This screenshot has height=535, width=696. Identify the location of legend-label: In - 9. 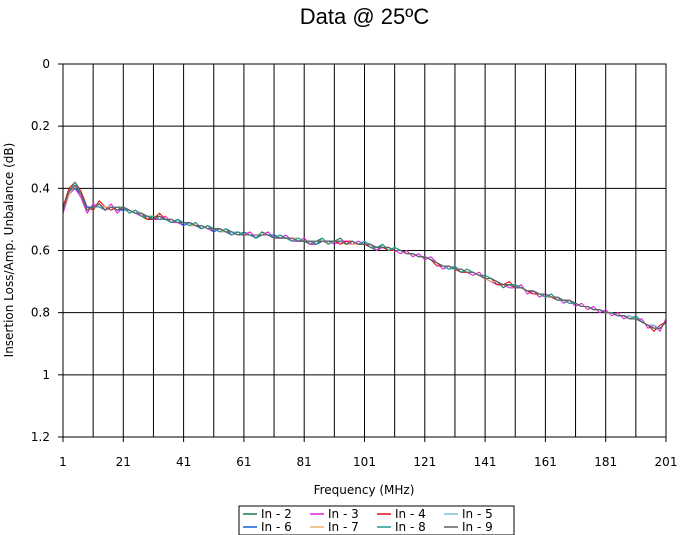
(477, 527).